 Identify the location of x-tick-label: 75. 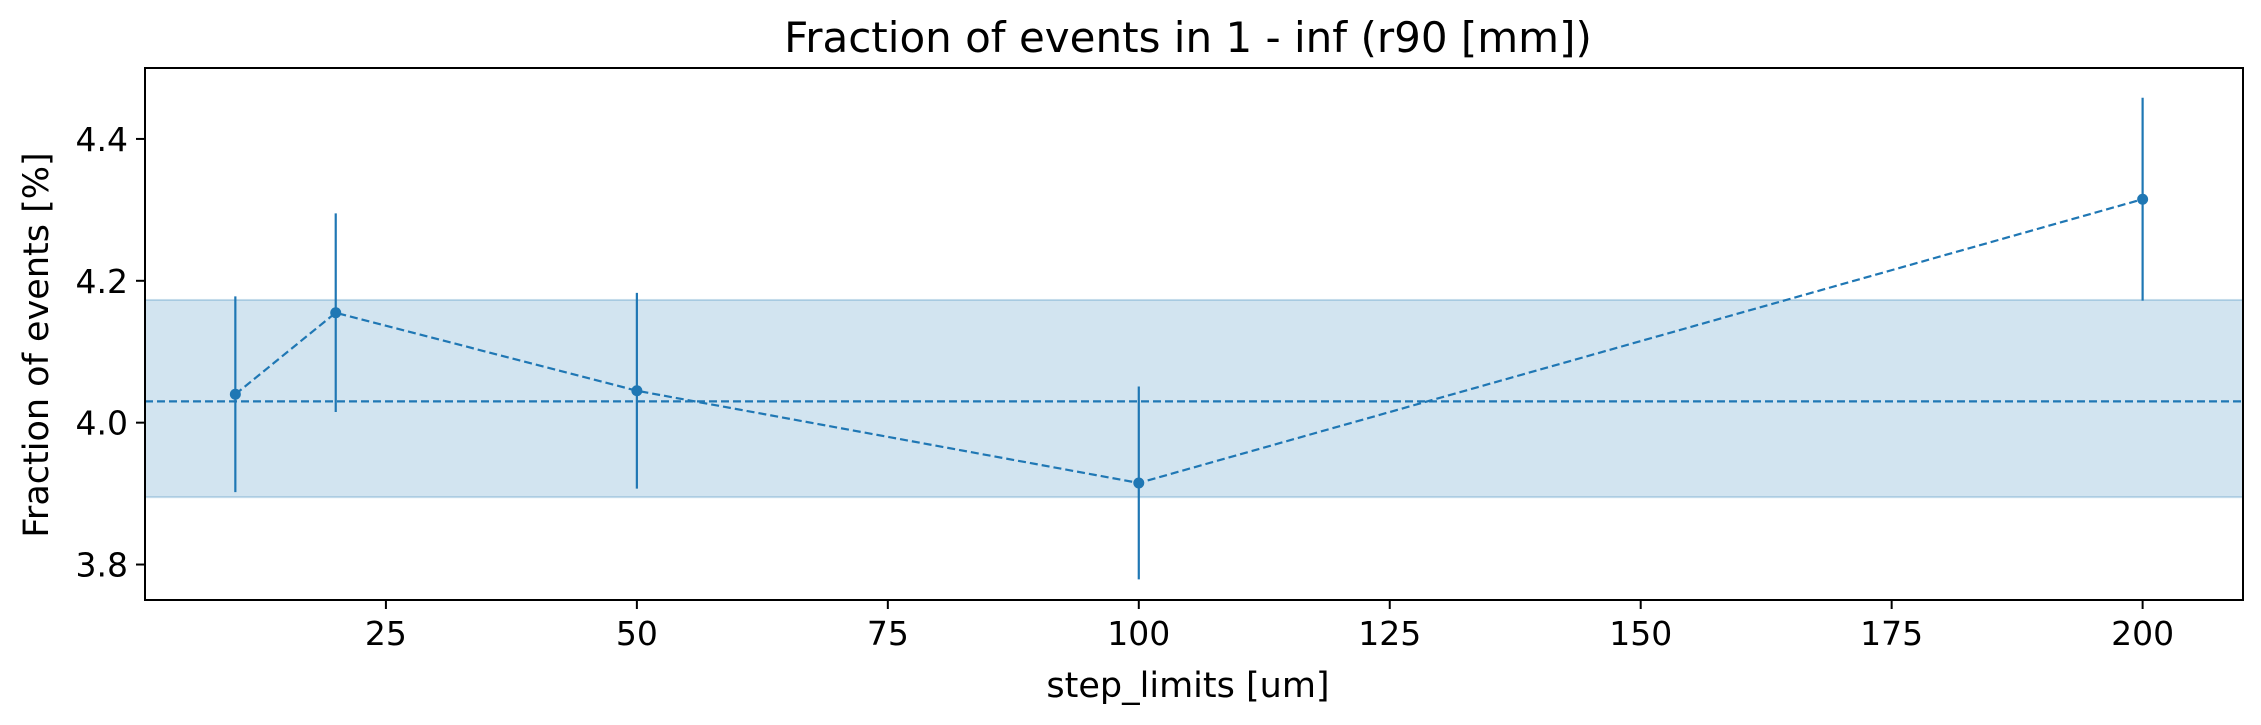
(888, 633).